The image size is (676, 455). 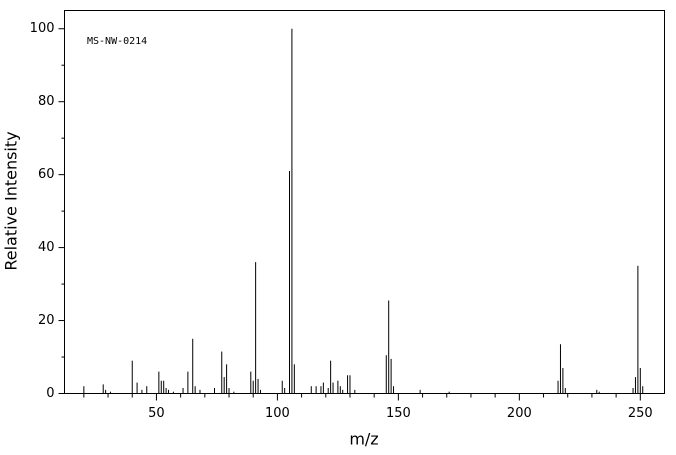 I want to click on y-tick-label: 80, so click(x=46, y=101).